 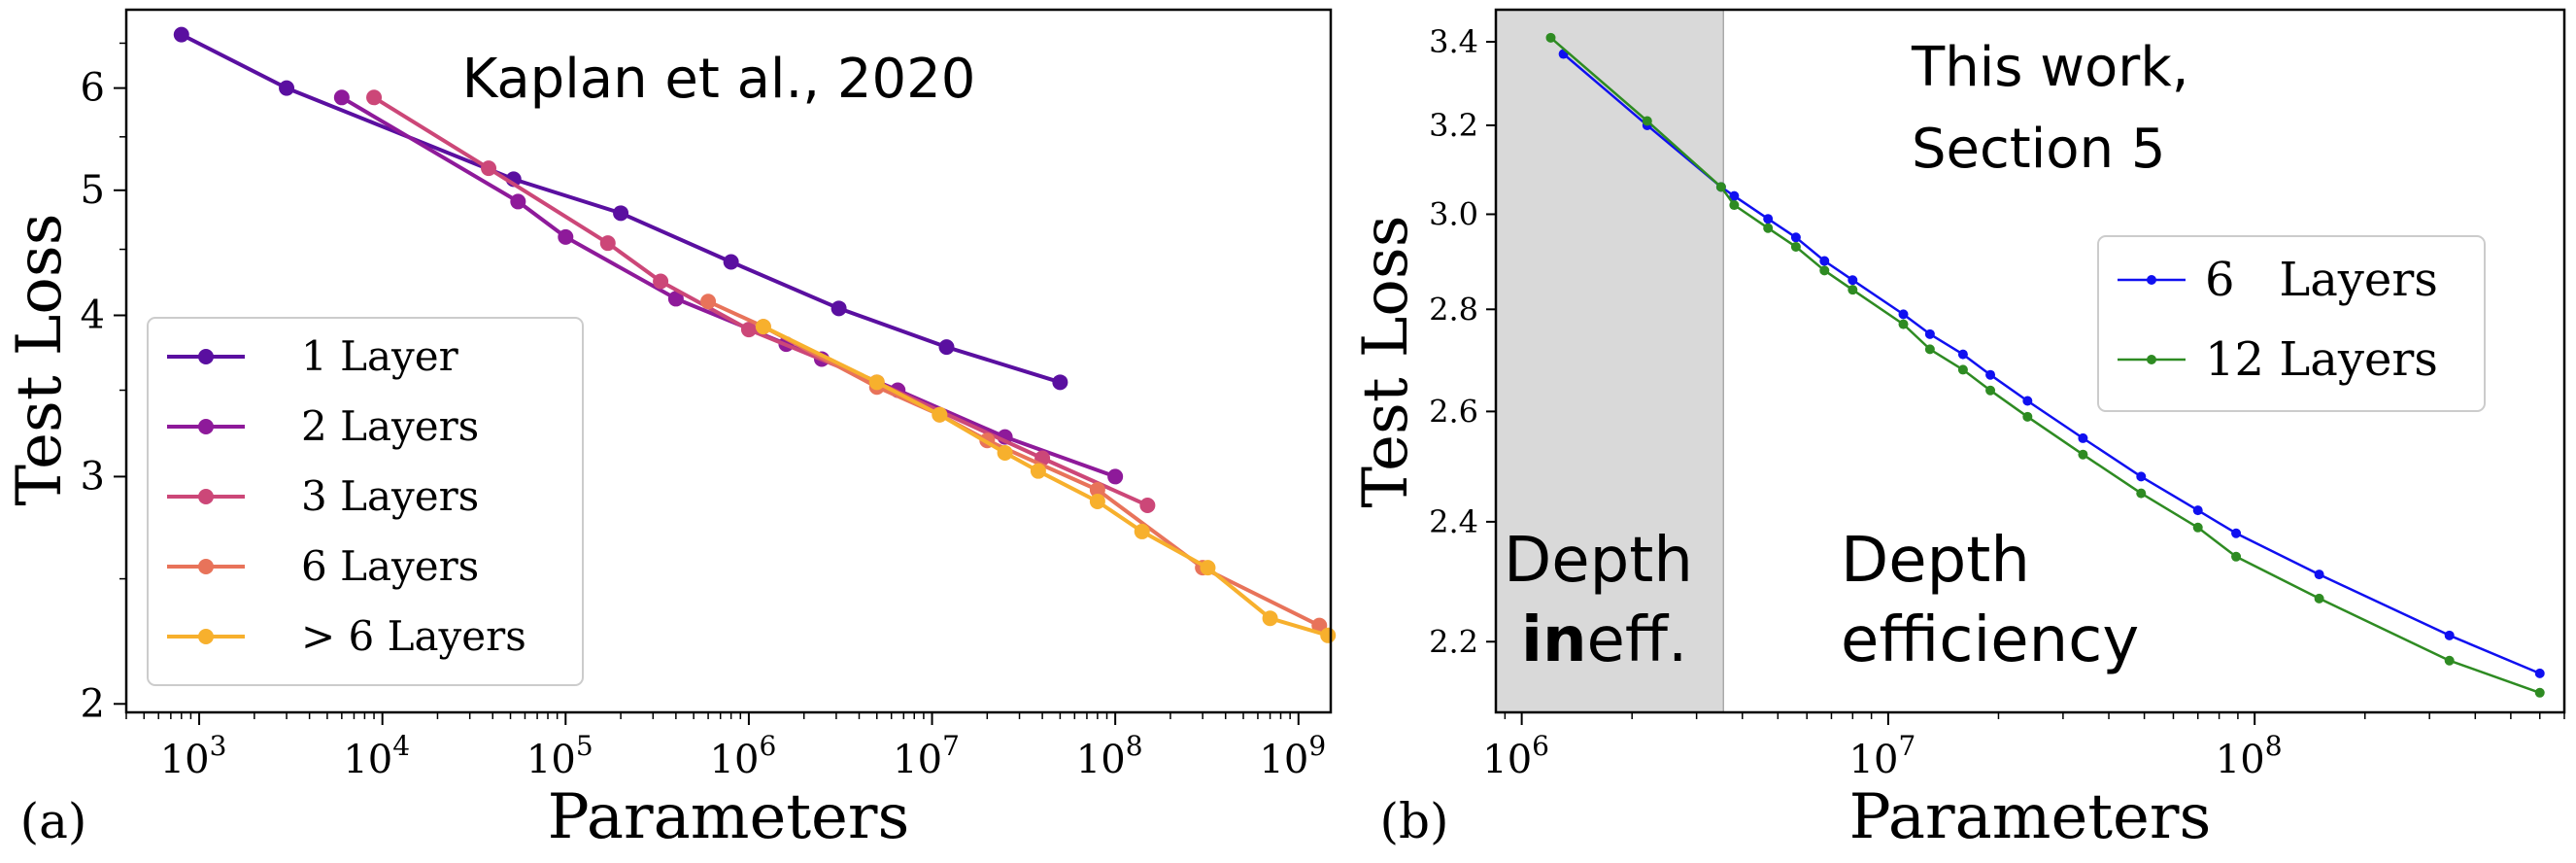 What do you see at coordinates (1453, 213) in the screenshot?
I see `y-tick-label: 3.0` at bounding box center [1453, 213].